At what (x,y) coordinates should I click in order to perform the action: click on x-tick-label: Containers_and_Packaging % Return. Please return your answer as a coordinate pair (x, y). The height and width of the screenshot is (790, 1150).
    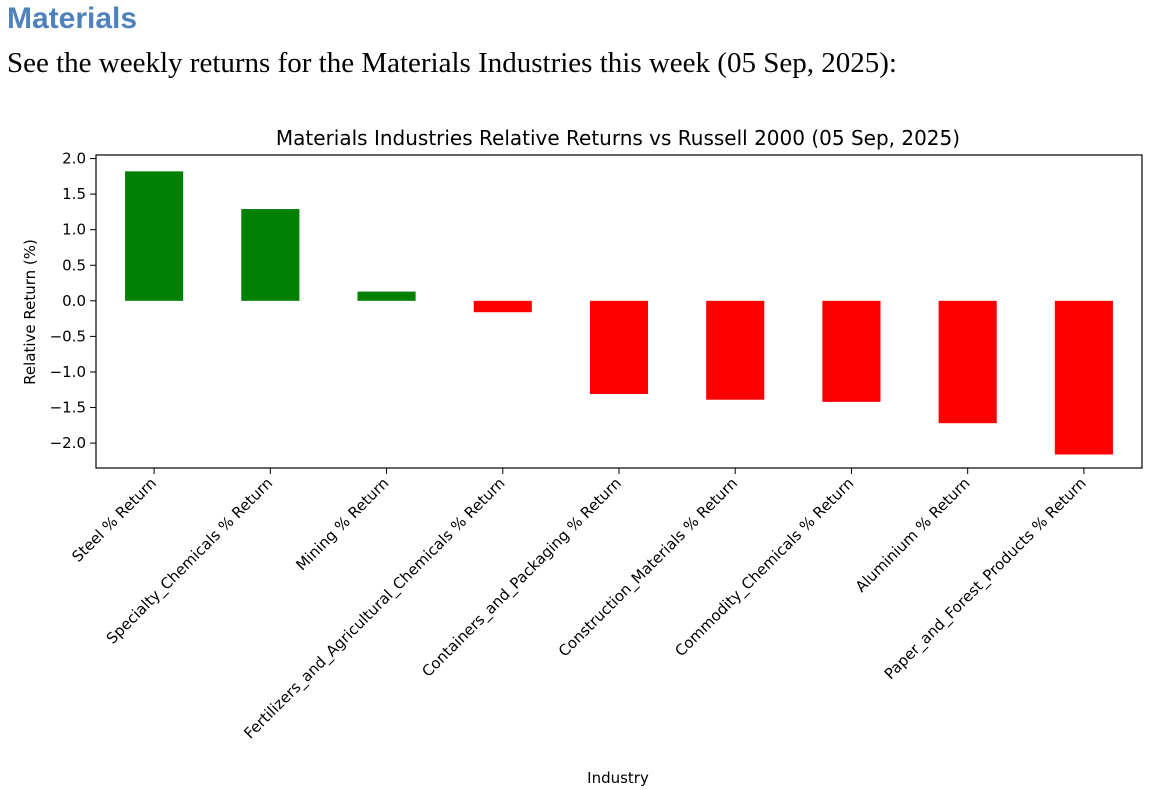
    Looking at the image, I should click on (521, 577).